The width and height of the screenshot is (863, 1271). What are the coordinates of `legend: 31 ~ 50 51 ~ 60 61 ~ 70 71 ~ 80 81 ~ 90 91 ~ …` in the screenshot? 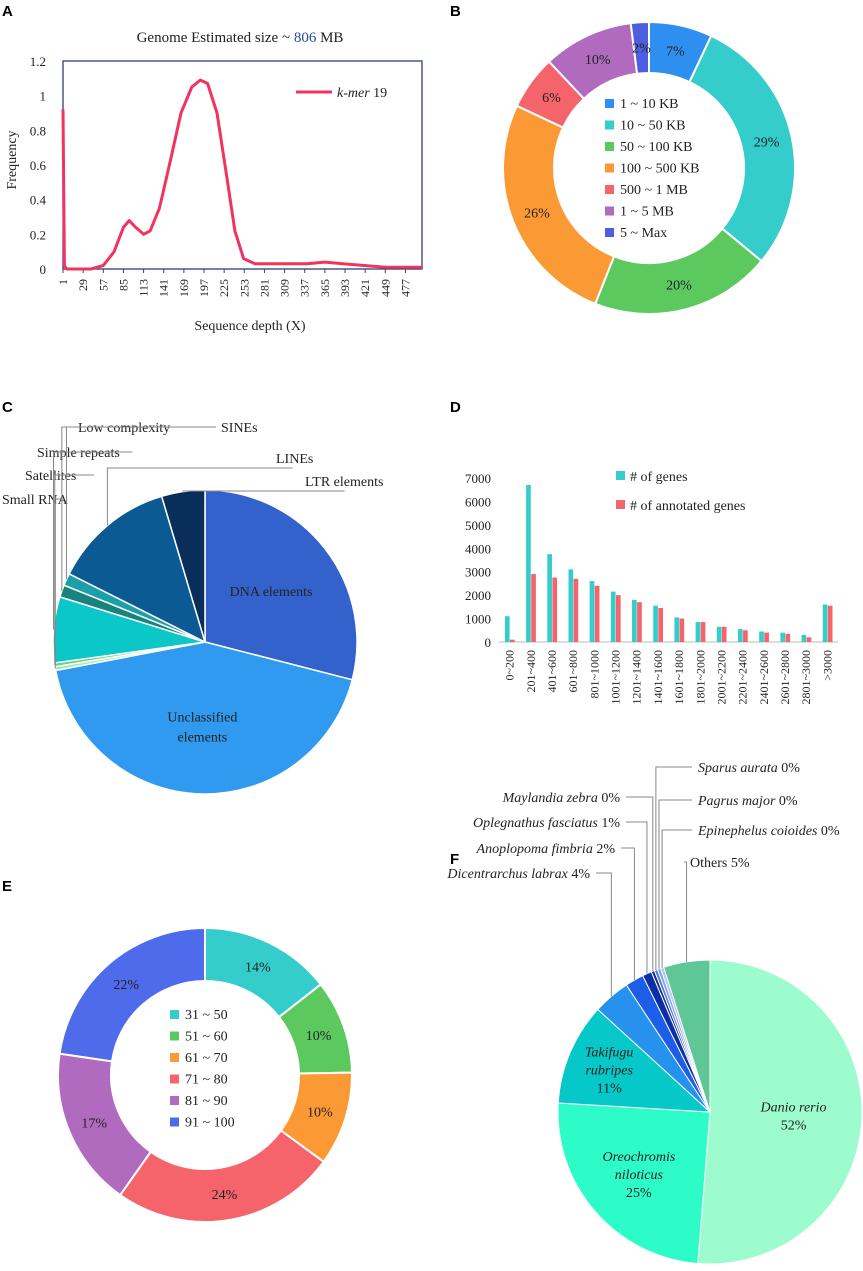 It's located at (202, 1069).